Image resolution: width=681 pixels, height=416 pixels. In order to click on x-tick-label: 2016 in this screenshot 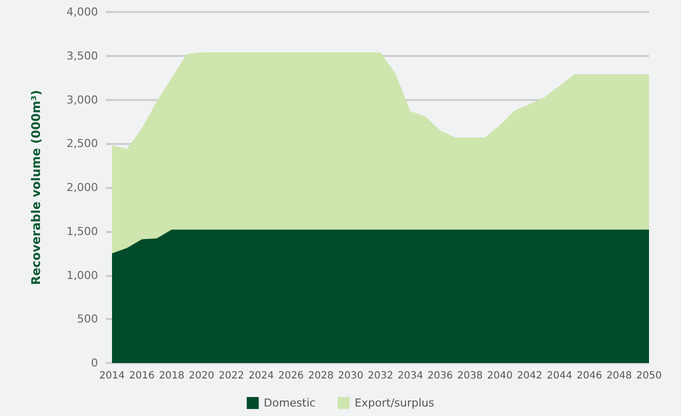, I will do `click(142, 376)`.